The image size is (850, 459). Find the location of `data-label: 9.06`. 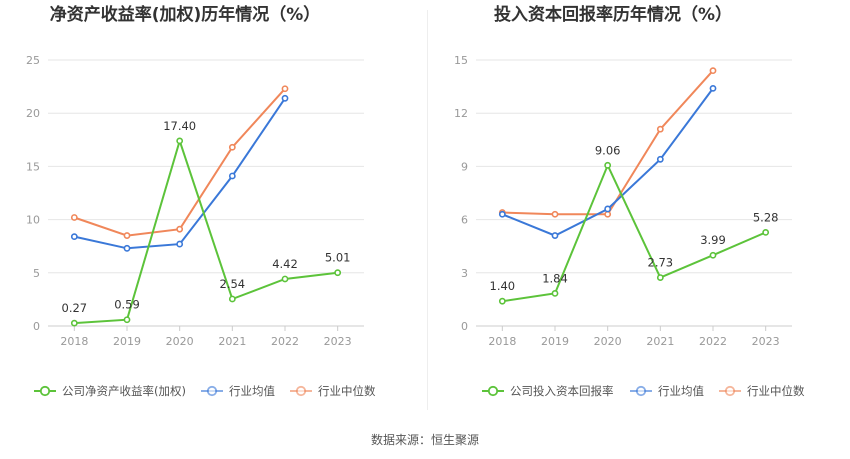

data-label: 9.06 is located at coordinates (608, 150).